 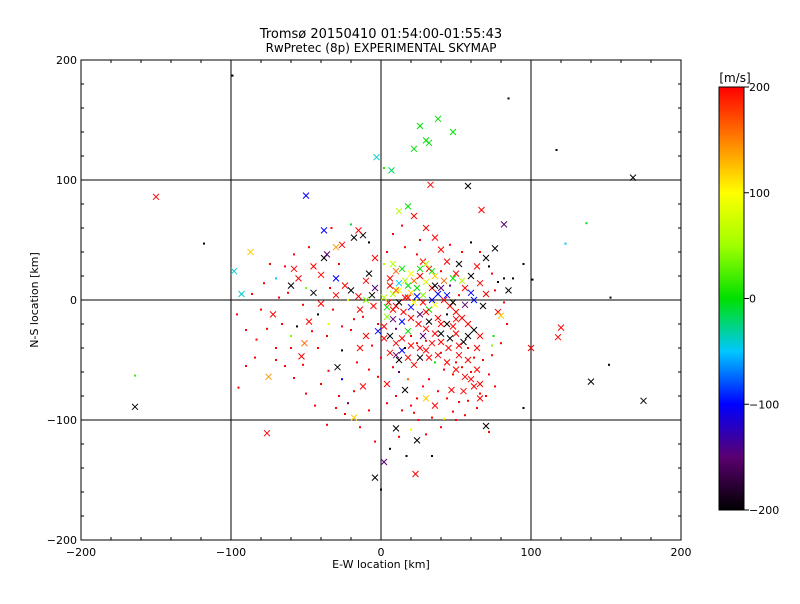 What do you see at coordinates (66, 180) in the screenshot?
I see `y-tick-label: 100` at bounding box center [66, 180].